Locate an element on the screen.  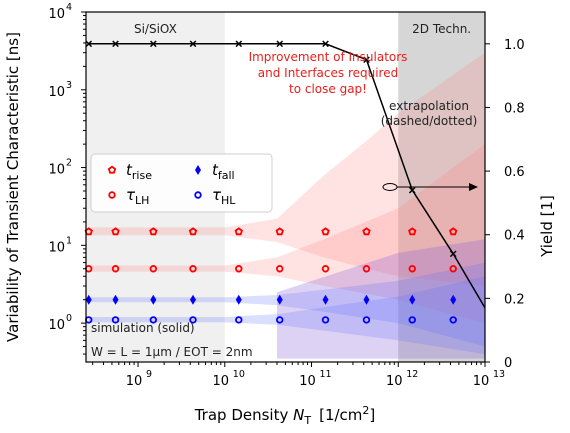
x-axis-label-subscript: T is located at coordinates (307, 420).